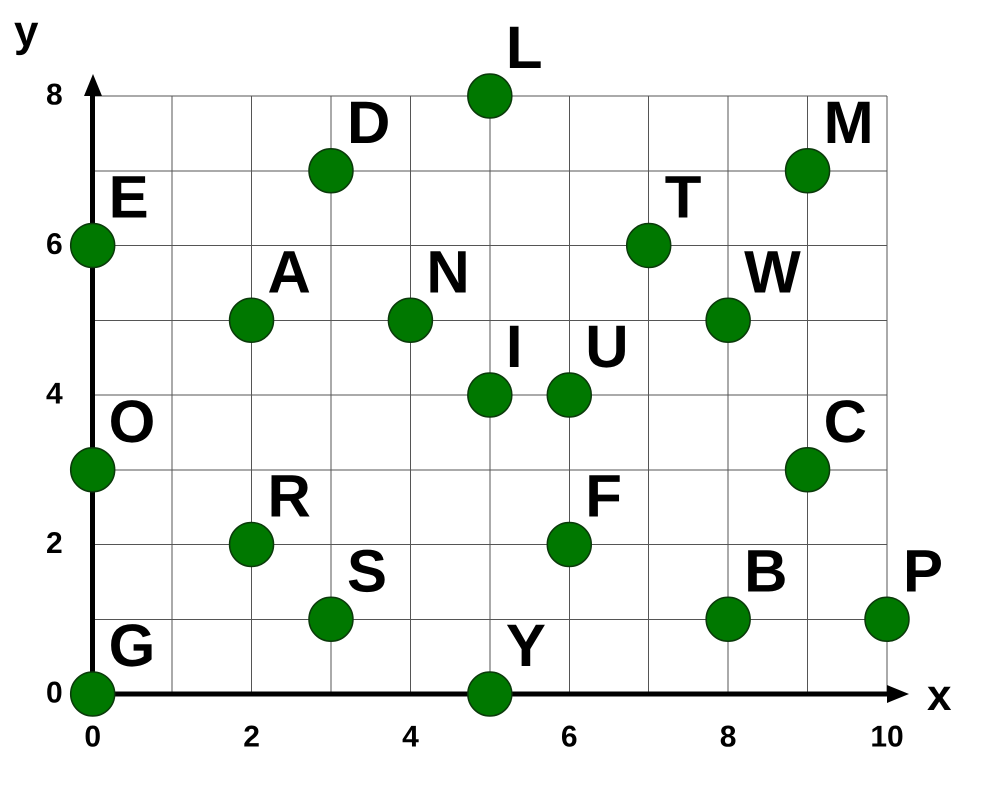  I want to click on y-tick-label: 4, so click(54, 393).